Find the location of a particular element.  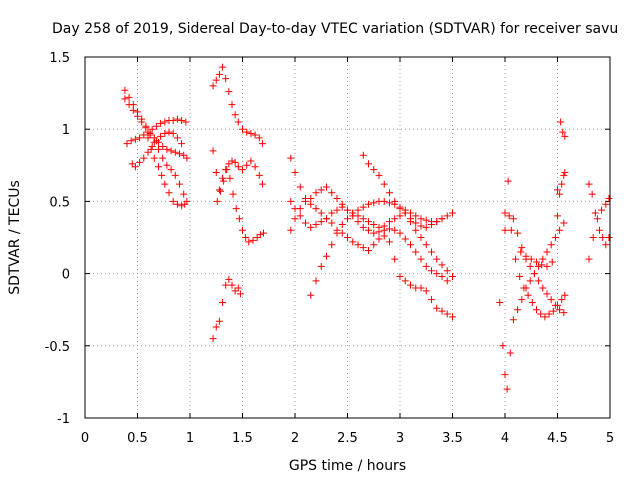

x-tick-label: 4.5 is located at coordinates (557, 438).